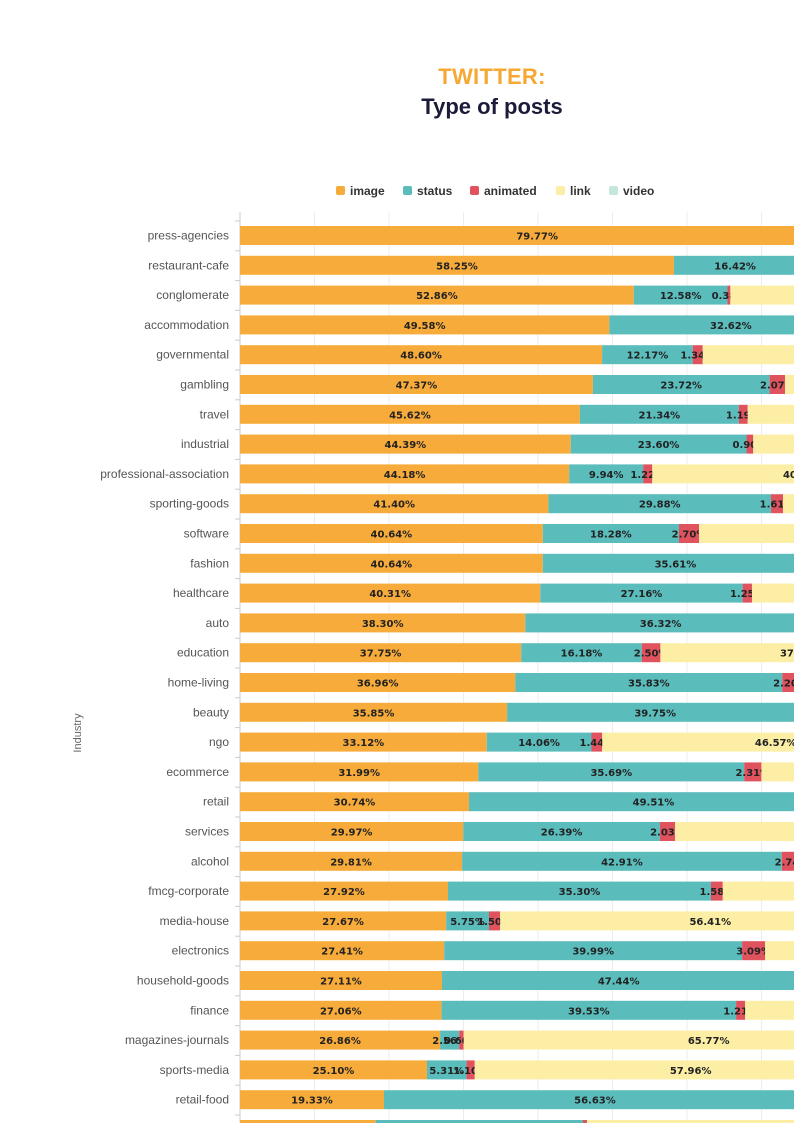  What do you see at coordinates (580, 191) in the screenshot?
I see `legend-label-link: link` at bounding box center [580, 191].